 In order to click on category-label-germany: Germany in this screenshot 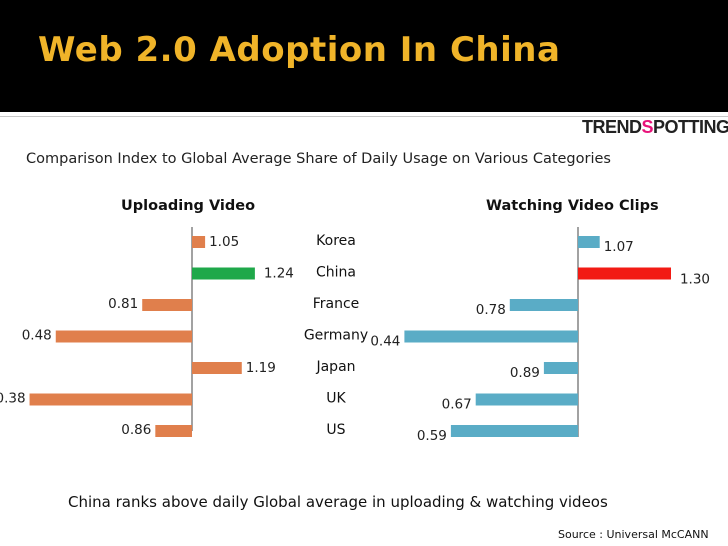, I will do `click(336, 336)`.